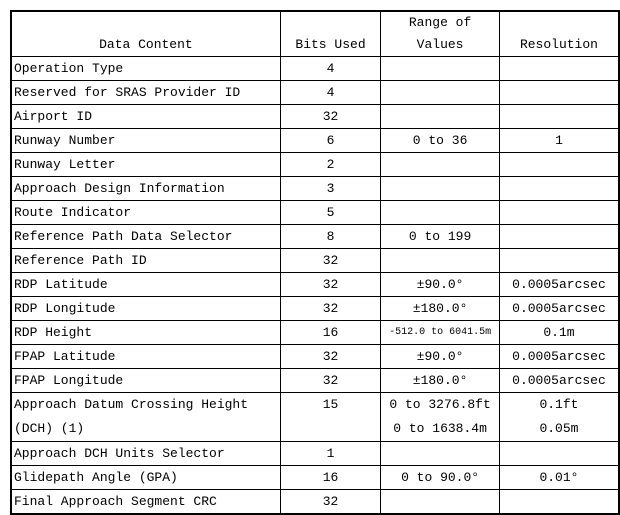 The image size is (620, 515). I want to click on cell-data-content: Approach DCH Units Selector, so click(145, 453).